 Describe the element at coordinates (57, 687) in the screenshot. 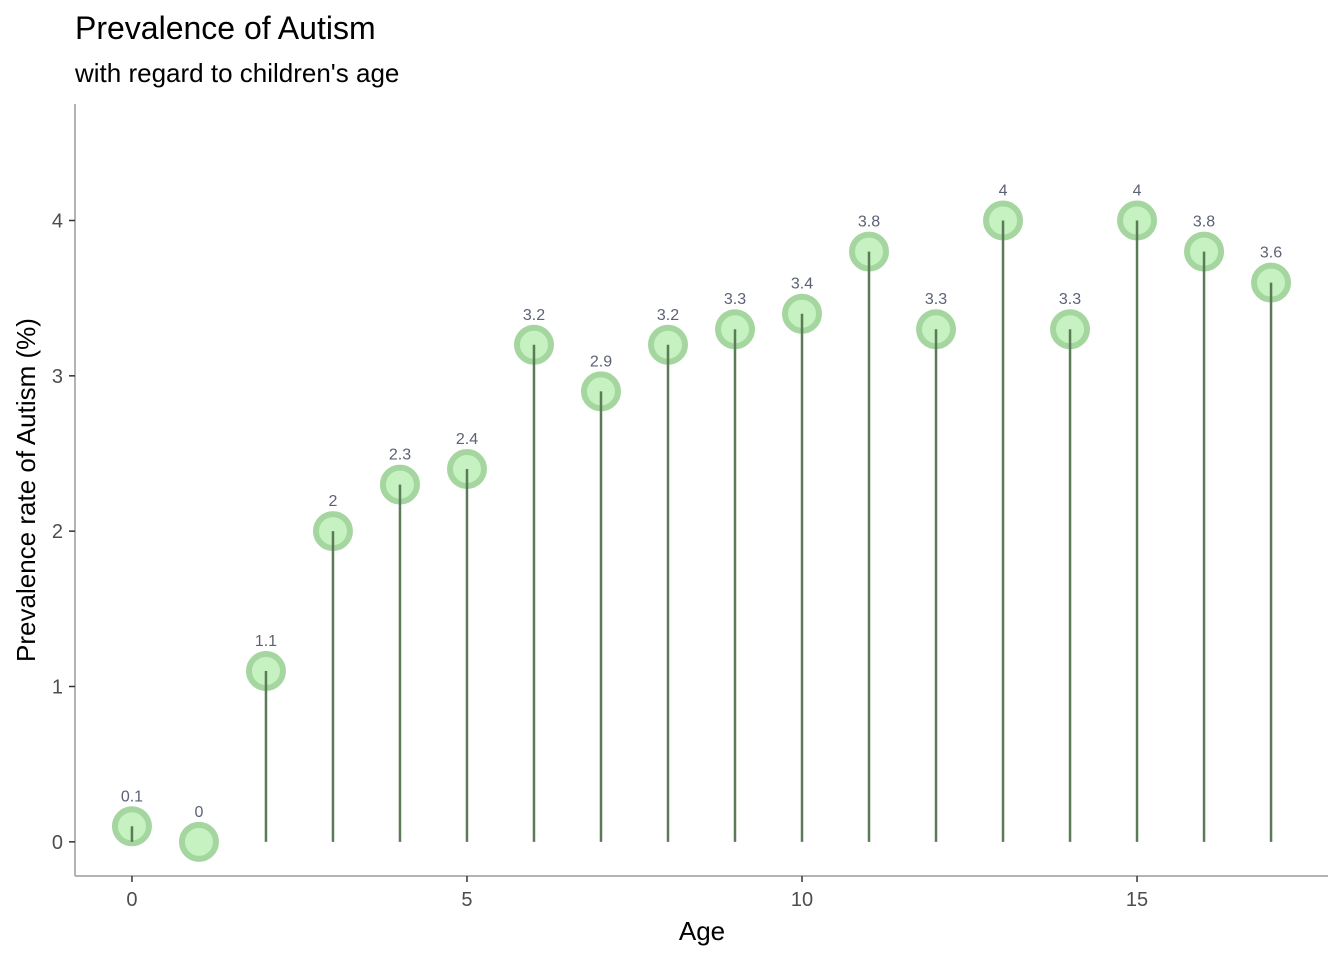

I see `y-tick-label: 1` at that location.